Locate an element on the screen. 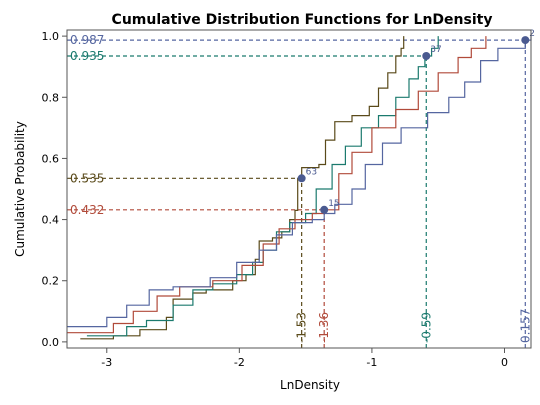 This screenshot has height=405, width=540. y-tick-label-2: 0.4 is located at coordinates (51, 220).